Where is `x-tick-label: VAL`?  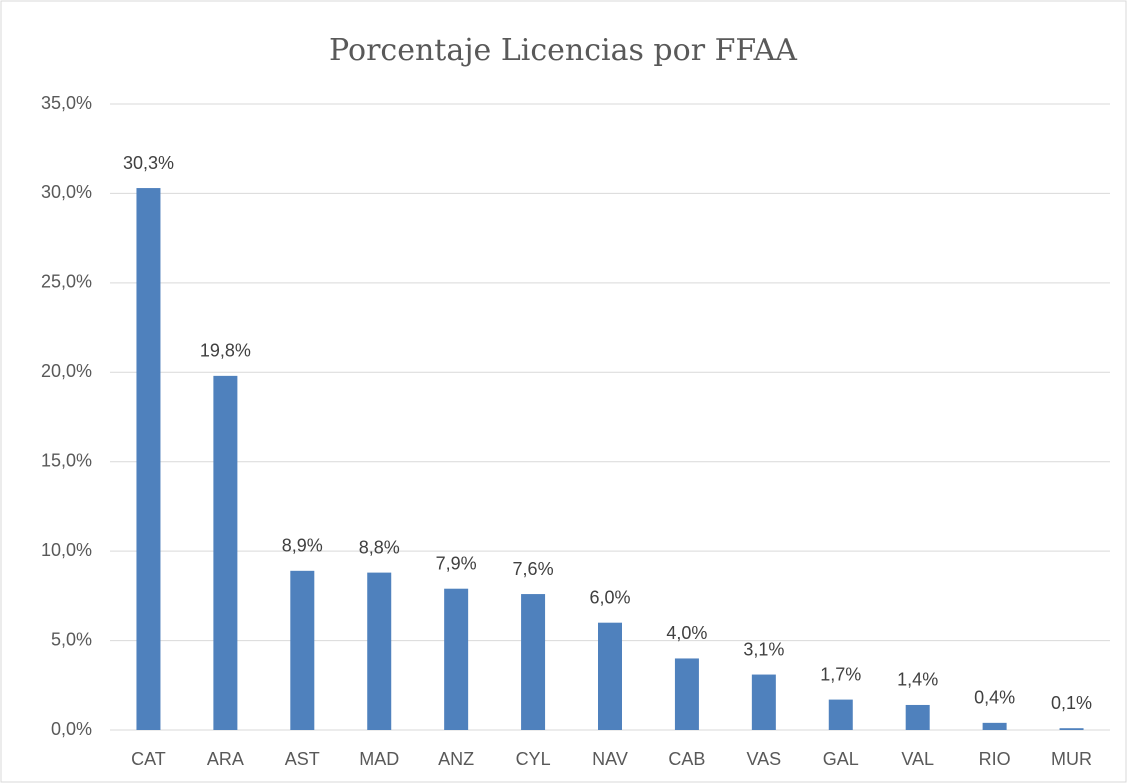
x-tick-label: VAL is located at coordinates (917, 759).